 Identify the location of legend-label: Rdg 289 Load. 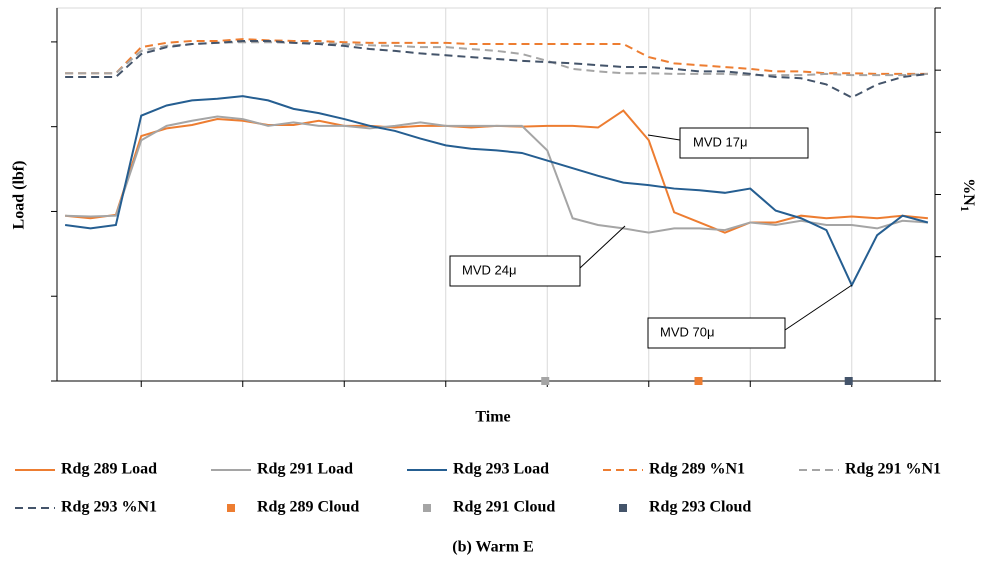
(109, 469).